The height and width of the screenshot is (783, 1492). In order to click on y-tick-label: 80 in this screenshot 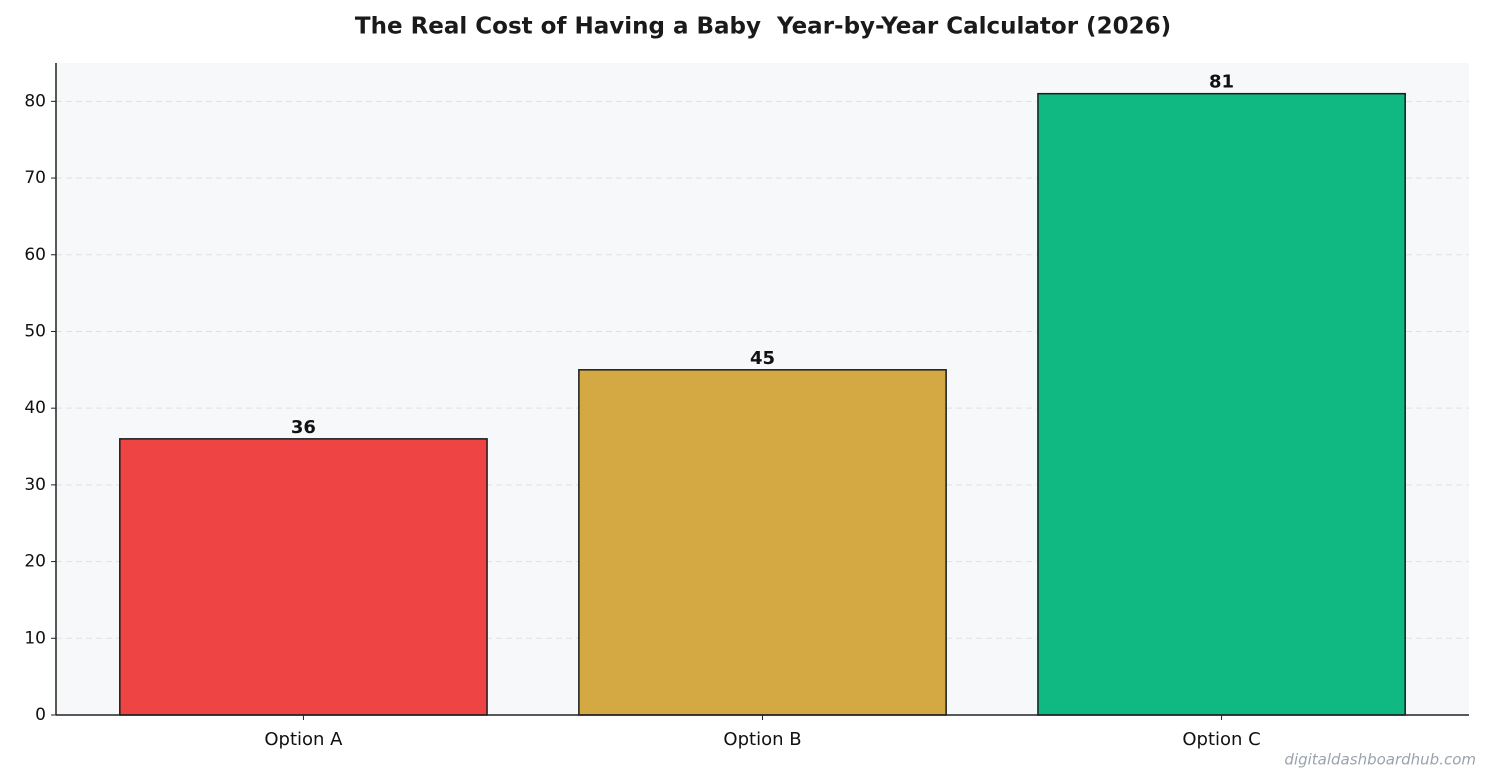, I will do `click(35, 101)`.